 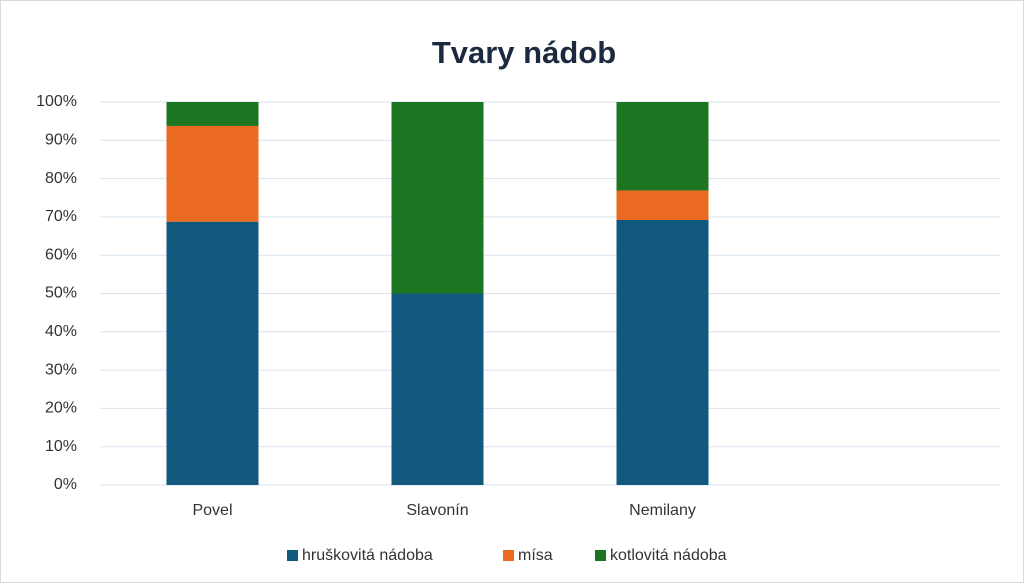 What do you see at coordinates (437, 510) in the screenshot?
I see `x-tick-label: Slavonín` at bounding box center [437, 510].